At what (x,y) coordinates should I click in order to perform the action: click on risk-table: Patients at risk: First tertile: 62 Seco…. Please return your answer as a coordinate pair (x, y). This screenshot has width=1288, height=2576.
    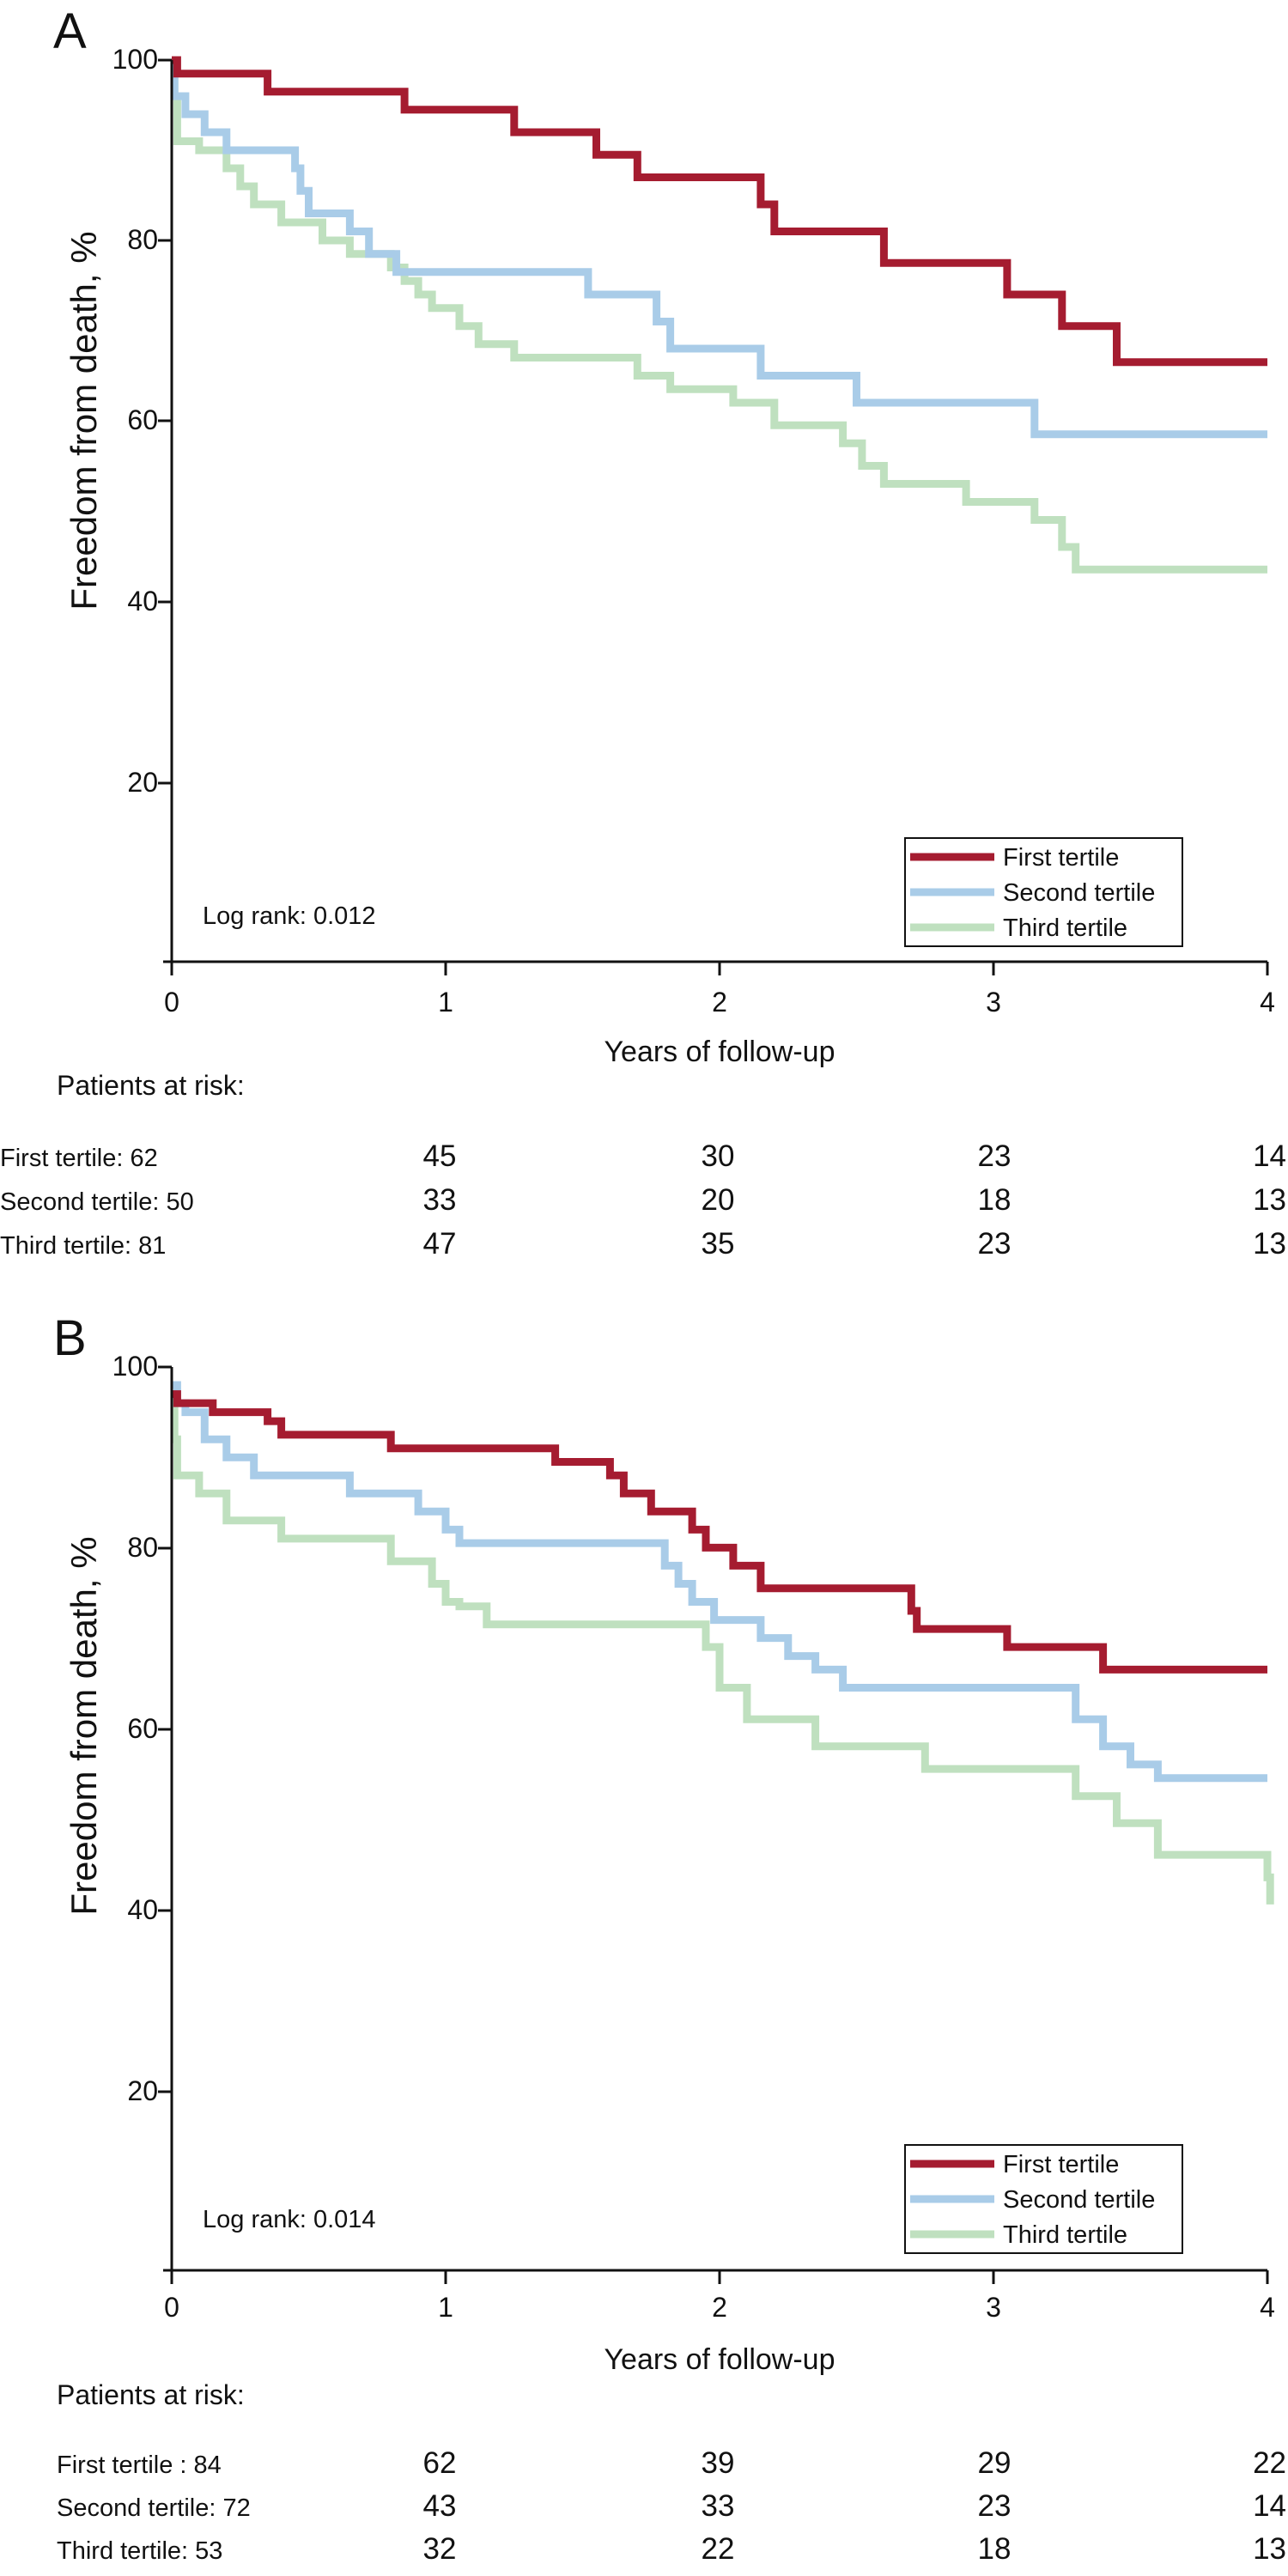
    Looking at the image, I should click on (643, 1166).